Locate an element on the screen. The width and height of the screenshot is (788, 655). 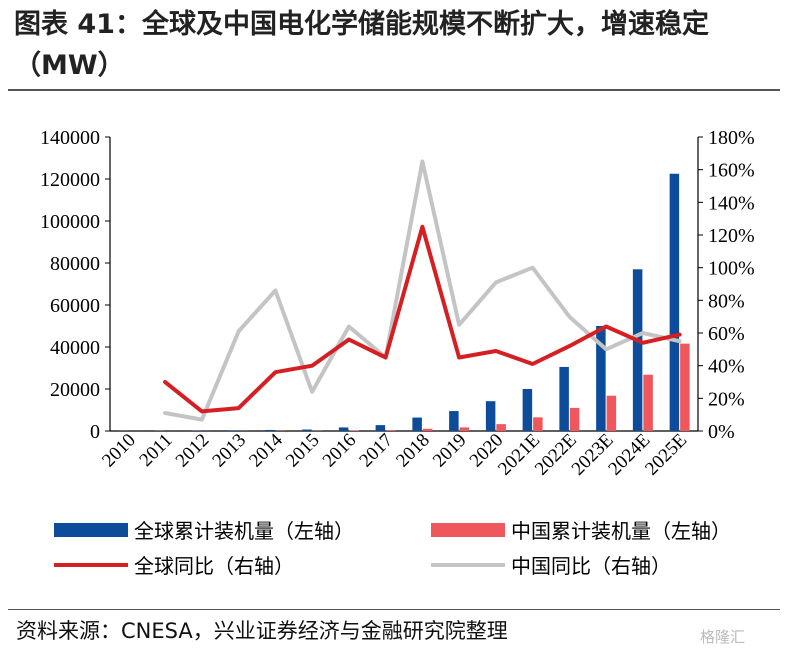
left-axis-tick-label: 140000 is located at coordinates (70, 138).